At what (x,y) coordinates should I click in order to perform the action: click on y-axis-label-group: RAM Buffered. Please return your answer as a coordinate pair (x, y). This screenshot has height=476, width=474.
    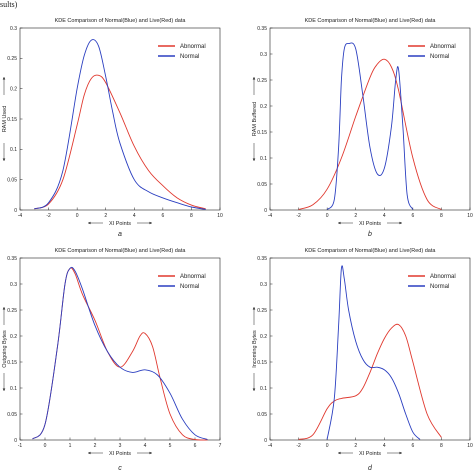
    Looking at the image, I should click on (255, 119).